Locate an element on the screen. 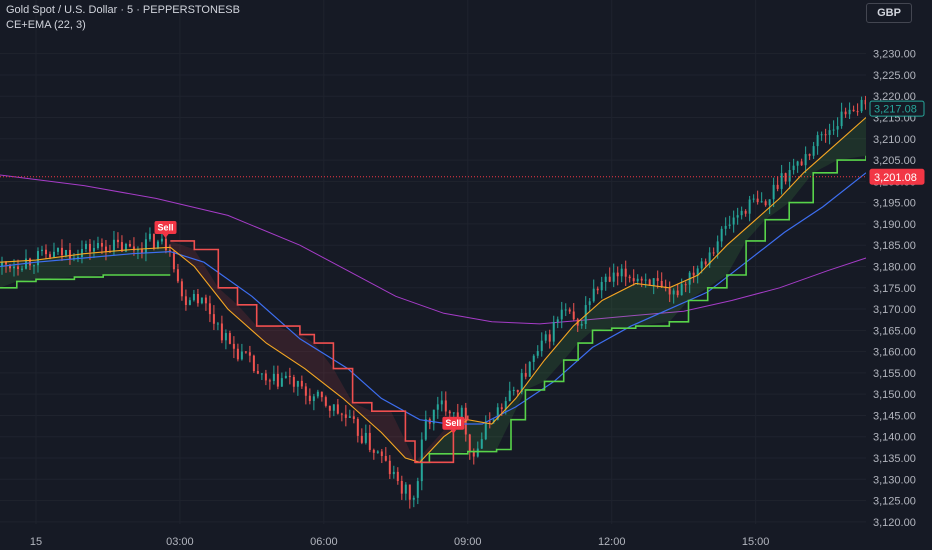 This screenshot has width=932, height=550. time-tick-label: 09:00 is located at coordinates (468, 542).